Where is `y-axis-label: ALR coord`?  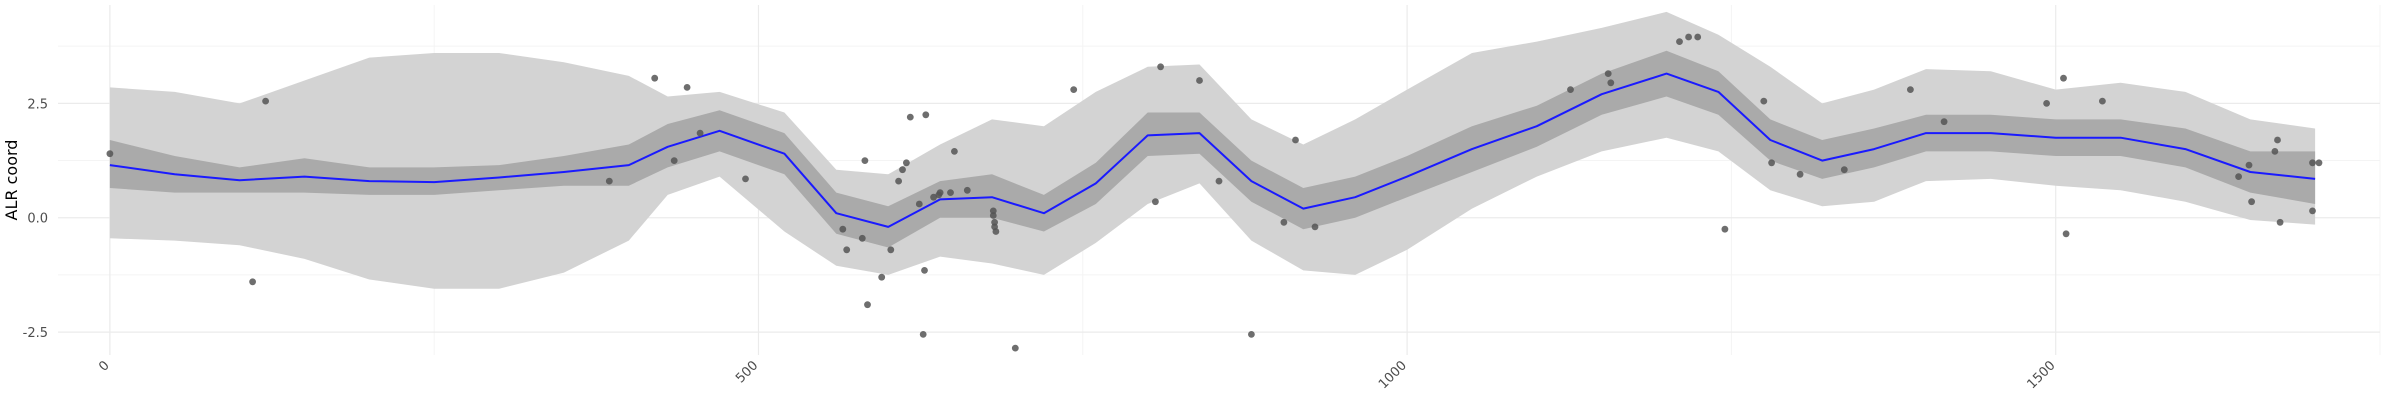
y-axis-label: ALR coord is located at coordinates (11, 180).